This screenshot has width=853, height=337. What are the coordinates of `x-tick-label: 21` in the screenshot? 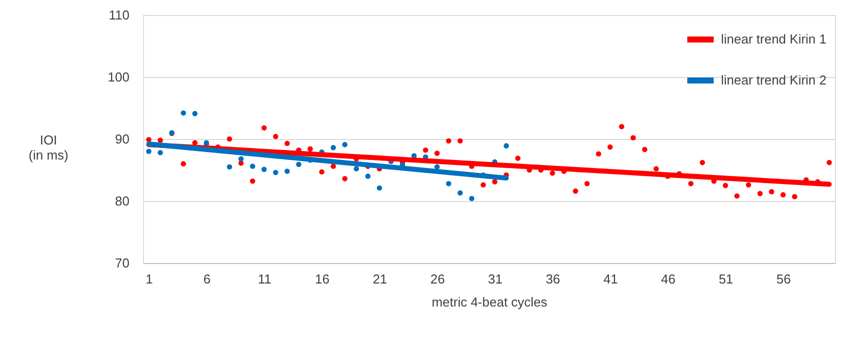 It's located at (380, 279).